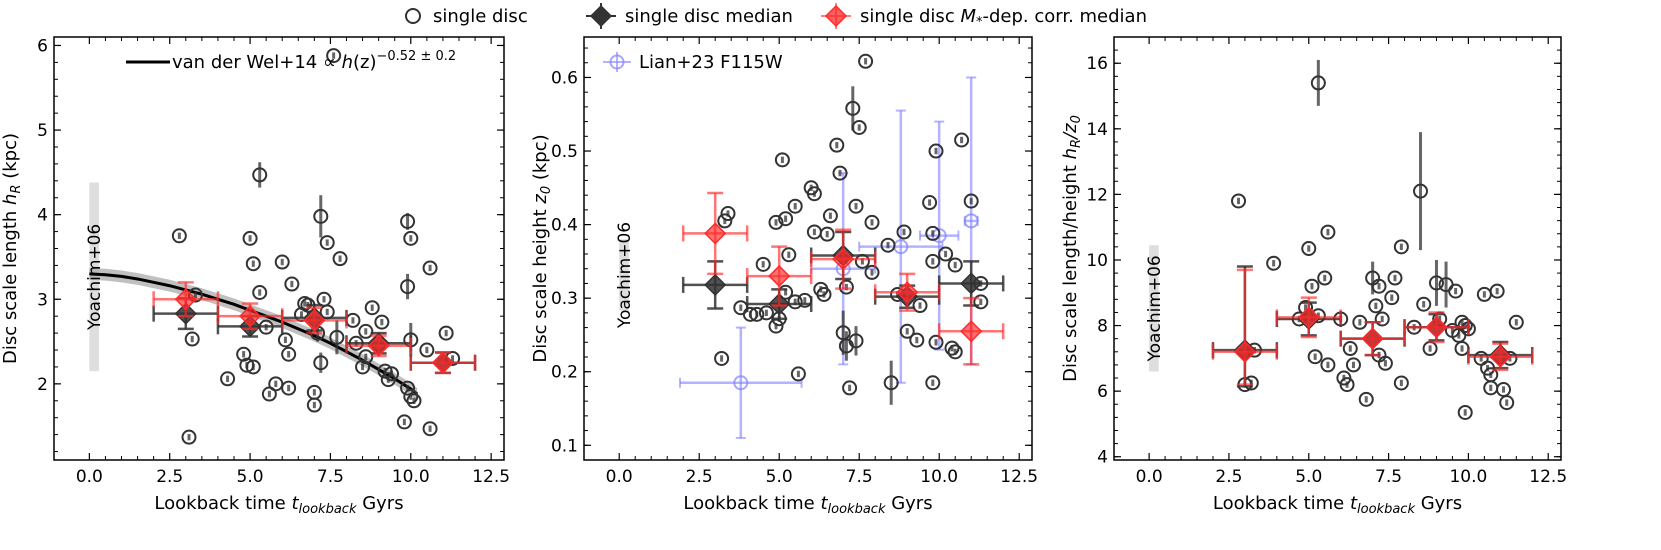  What do you see at coordinates (540, 160) in the screenshot?
I see `y-axis-label-tail: (kpc)` at bounding box center [540, 160].